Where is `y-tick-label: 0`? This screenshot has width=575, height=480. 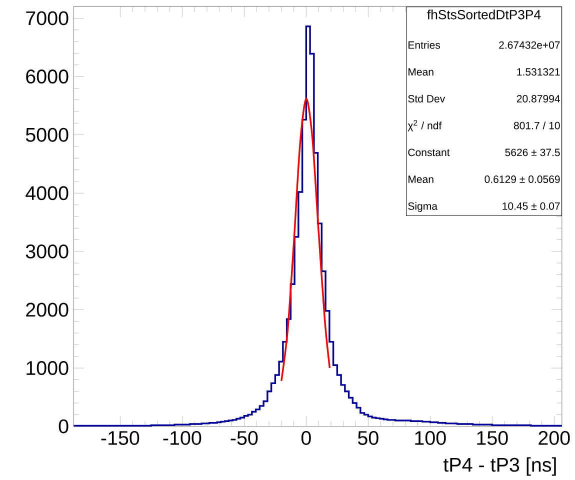
y-tick-label: 0 is located at coordinates (63, 426).